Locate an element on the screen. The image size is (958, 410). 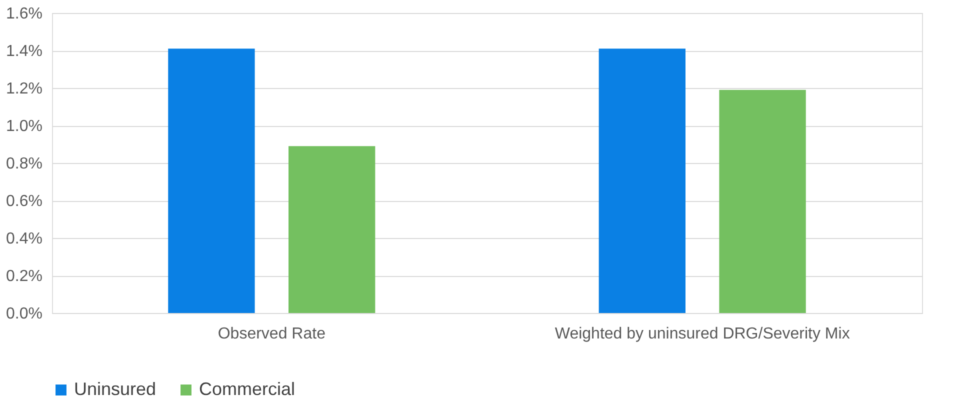
y-tick-label: 0.2% is located at coordinates (24, 276).